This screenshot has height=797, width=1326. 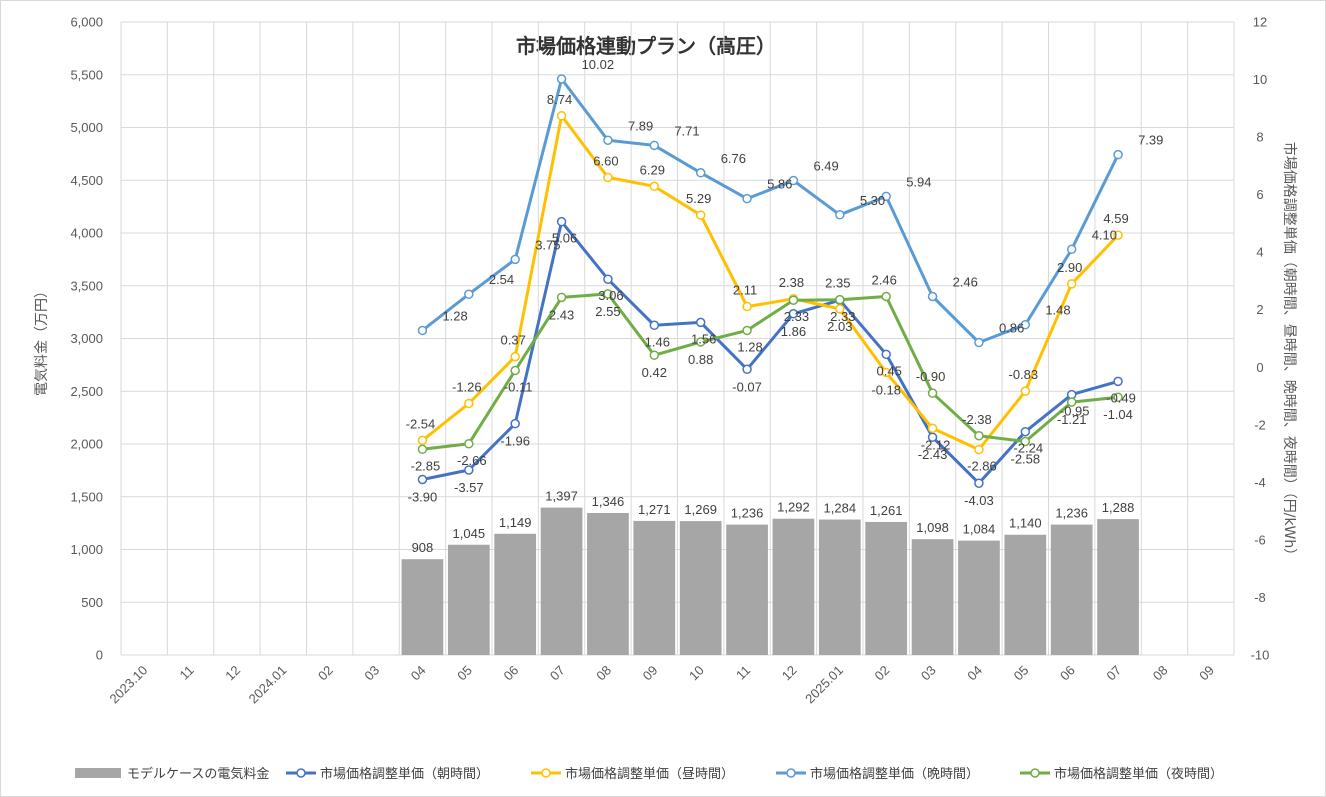 I want to click on line-data-label: -2.86, so click(x=982, y=466).